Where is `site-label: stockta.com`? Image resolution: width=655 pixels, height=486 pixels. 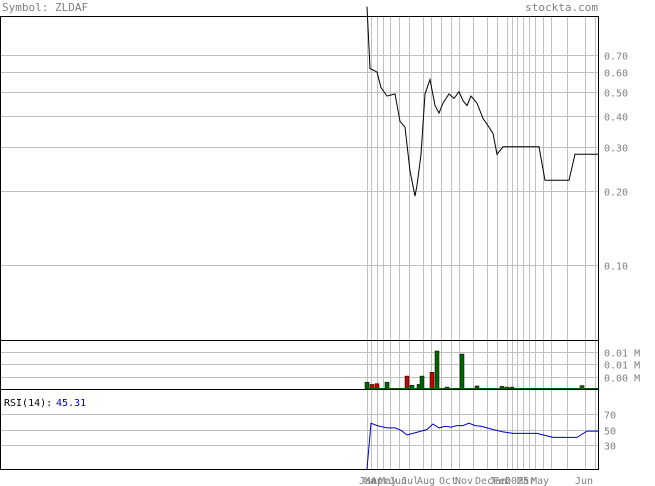
site-label: stockta.com is located at coordinates (561, 7).